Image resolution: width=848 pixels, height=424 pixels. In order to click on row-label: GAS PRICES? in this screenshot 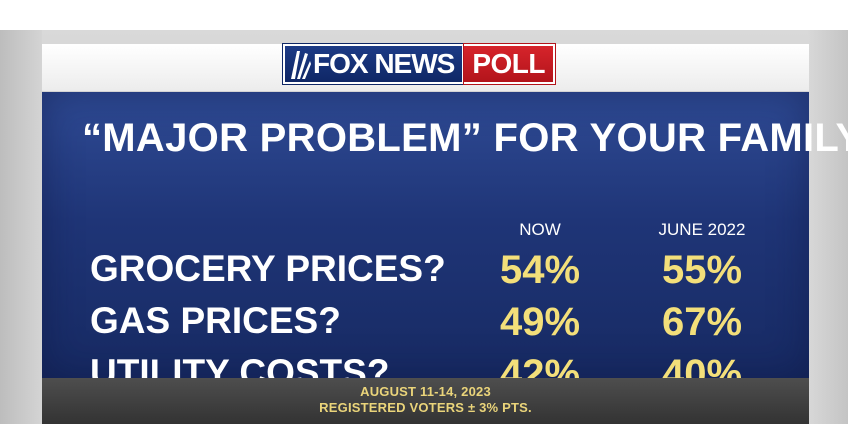, I will do `click(215, 320)`.